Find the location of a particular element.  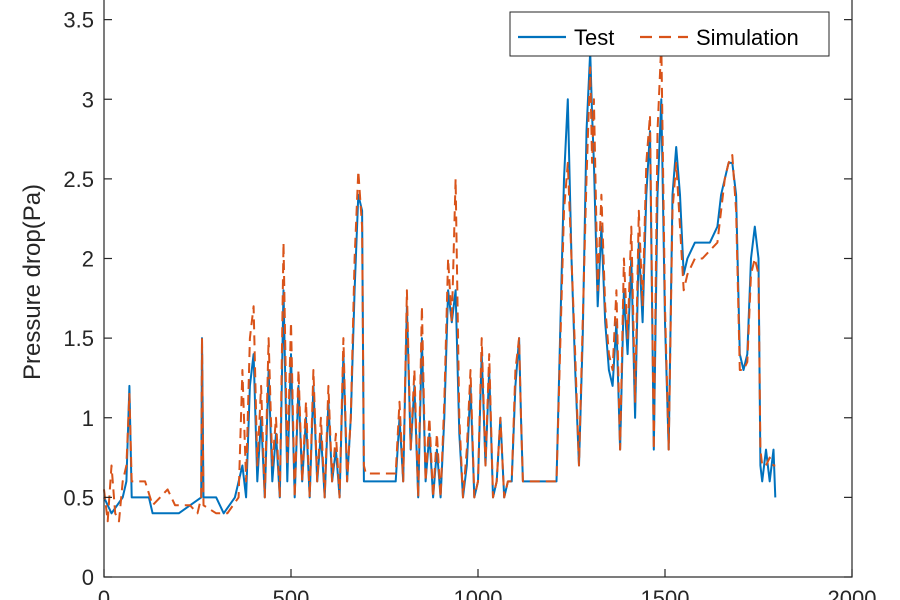

legend-label-test: Test is located at coordinates (594, 37).